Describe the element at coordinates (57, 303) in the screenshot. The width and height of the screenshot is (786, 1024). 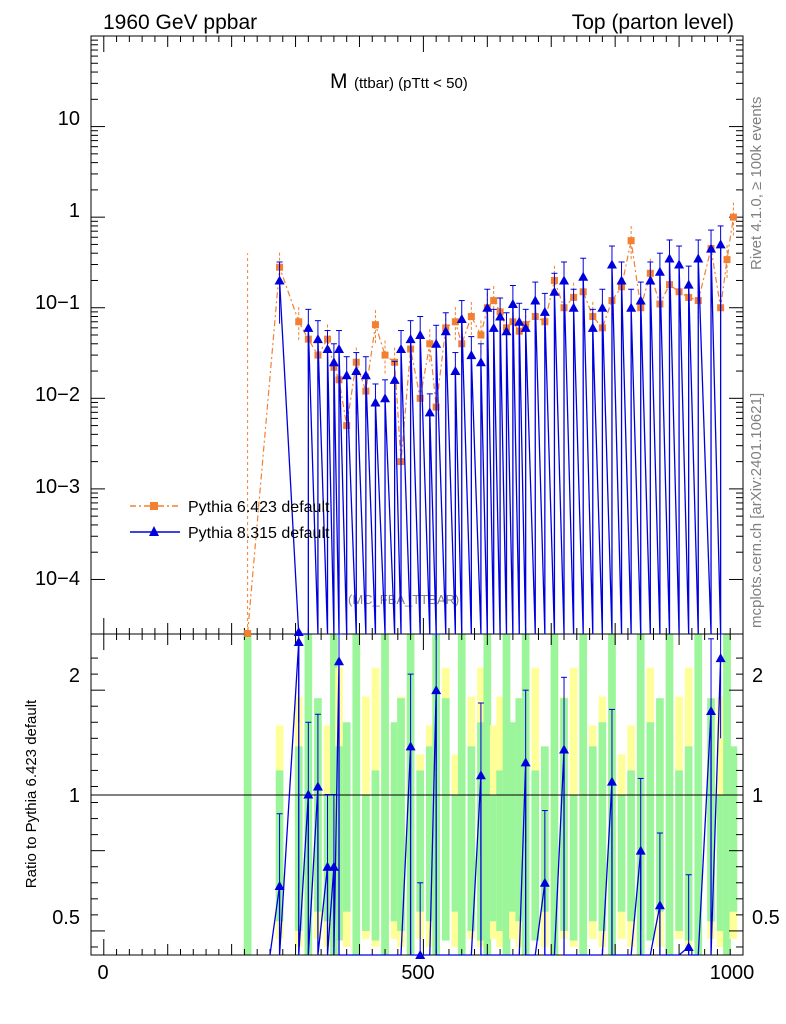
I see `y-tick-label: 10−1` at that location.